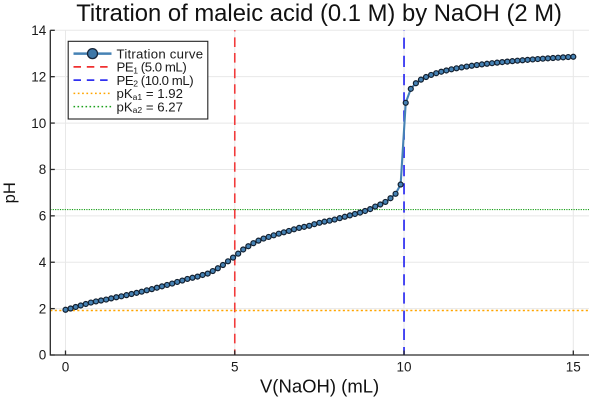 The height and width of the screenshot is (400, 600). Describe the element at coordinates (150, 107) in the screenshot. I see `svg-text: pKa2 = 6.27` at that location.